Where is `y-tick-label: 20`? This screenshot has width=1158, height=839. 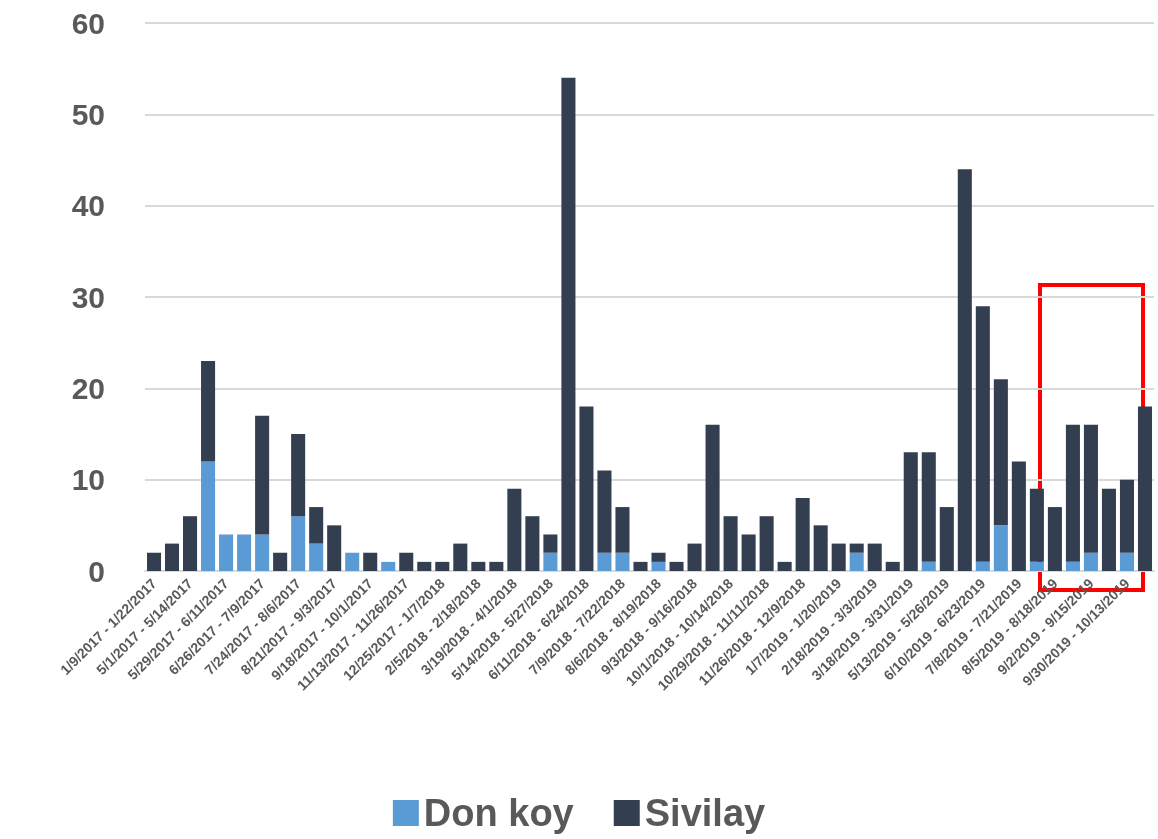
y-tick-label: 20 is located at coordinates (88, 388).